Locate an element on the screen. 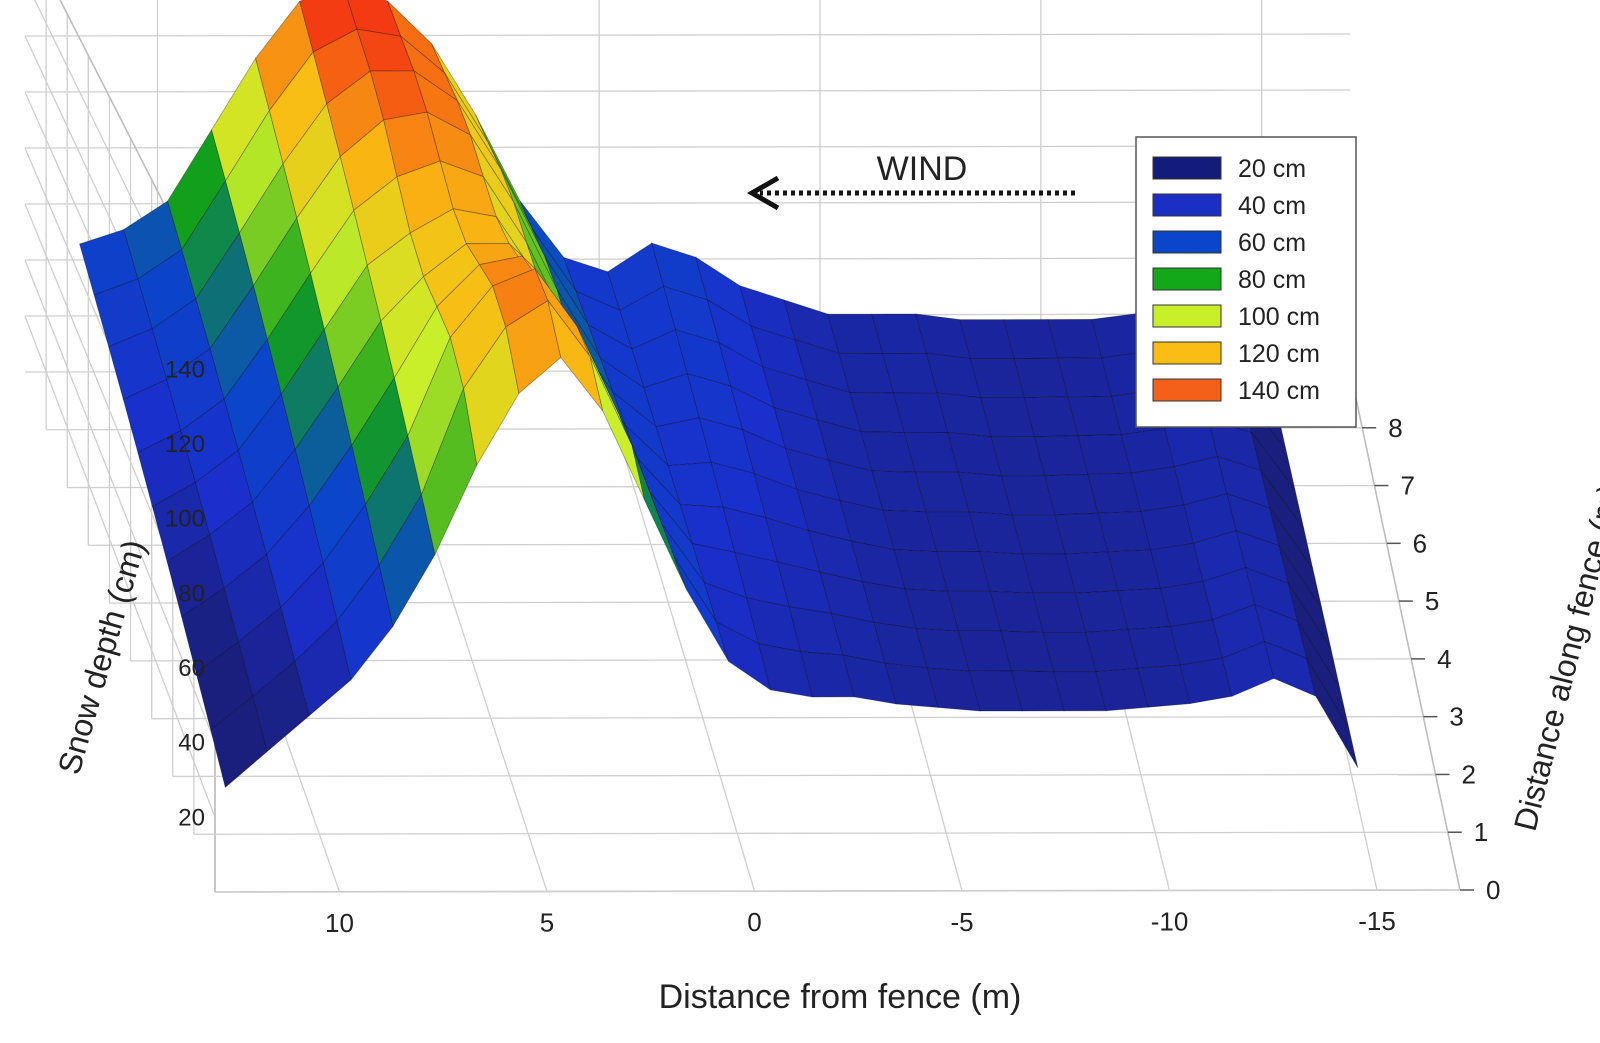  y-tick-label: 5 is located at coordinates (1432, 601).